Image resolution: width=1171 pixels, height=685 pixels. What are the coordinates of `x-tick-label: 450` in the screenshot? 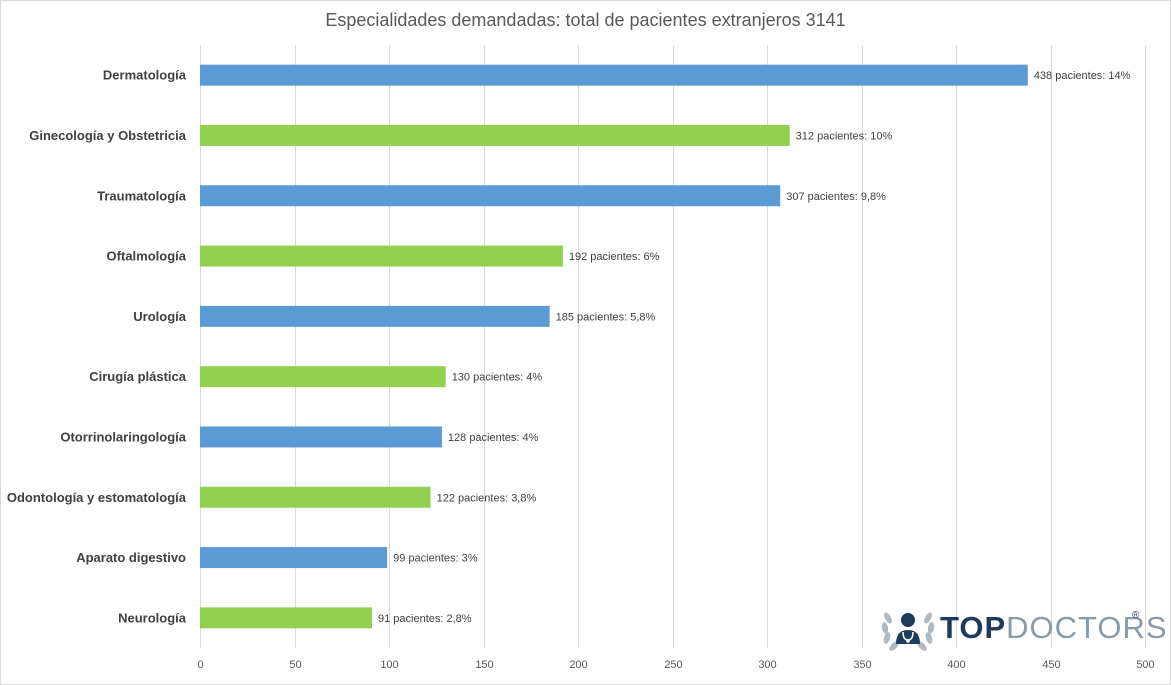 It's located at (1051, 665).